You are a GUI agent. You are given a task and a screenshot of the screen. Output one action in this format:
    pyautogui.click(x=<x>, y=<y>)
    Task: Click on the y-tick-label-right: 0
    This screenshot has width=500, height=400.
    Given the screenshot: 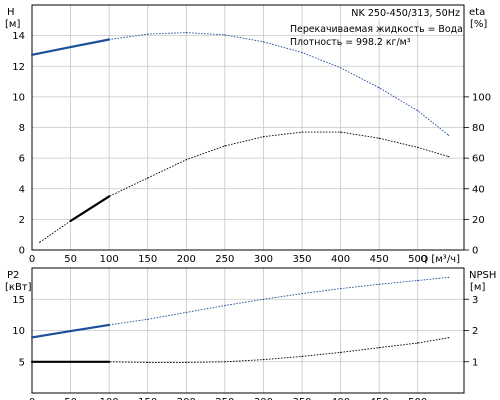 What is the action you would take?
    pyautogui.click(x=475, y=251)
    